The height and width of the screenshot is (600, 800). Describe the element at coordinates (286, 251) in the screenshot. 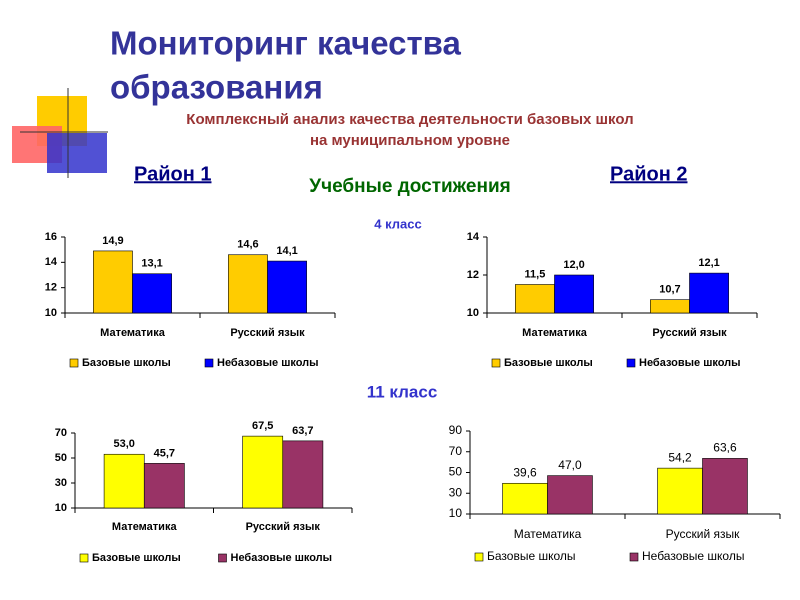

I see `value-label: 14,1` at that location.